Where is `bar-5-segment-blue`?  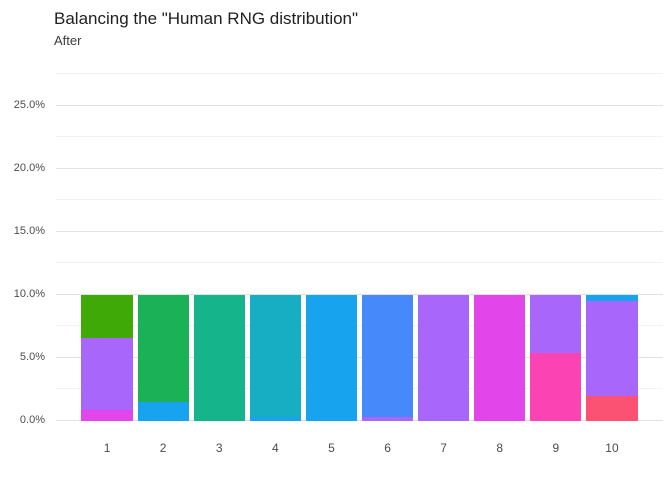 bar-5-segment-blue is located at coordinates (331, 357).